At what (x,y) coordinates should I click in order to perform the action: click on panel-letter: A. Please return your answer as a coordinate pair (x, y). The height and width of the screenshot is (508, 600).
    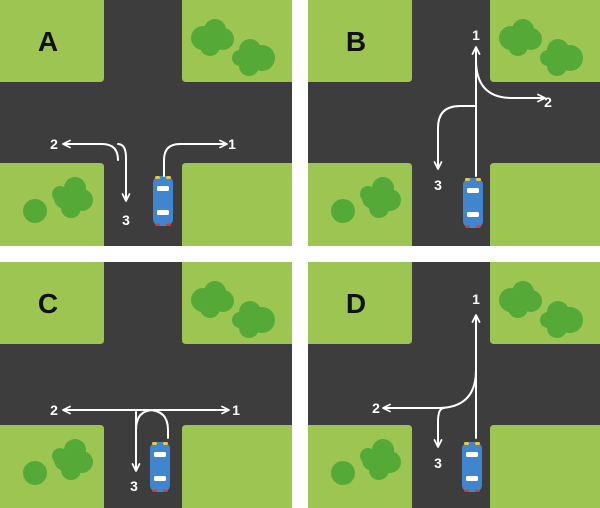
    Looking at the image, I should click on (48, 41).